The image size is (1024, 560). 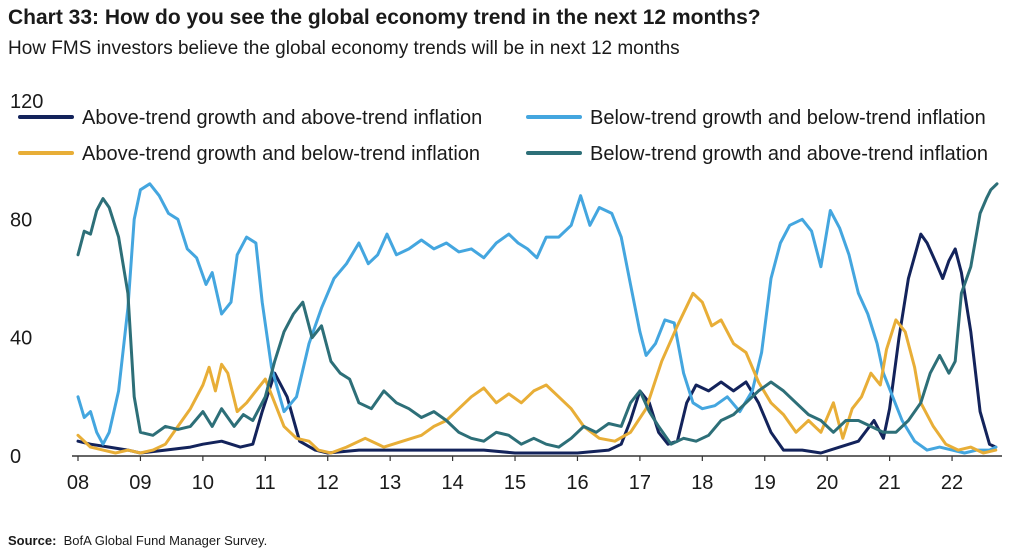 I want to click on x-tick-label: 20, so click(x=827, y=483).